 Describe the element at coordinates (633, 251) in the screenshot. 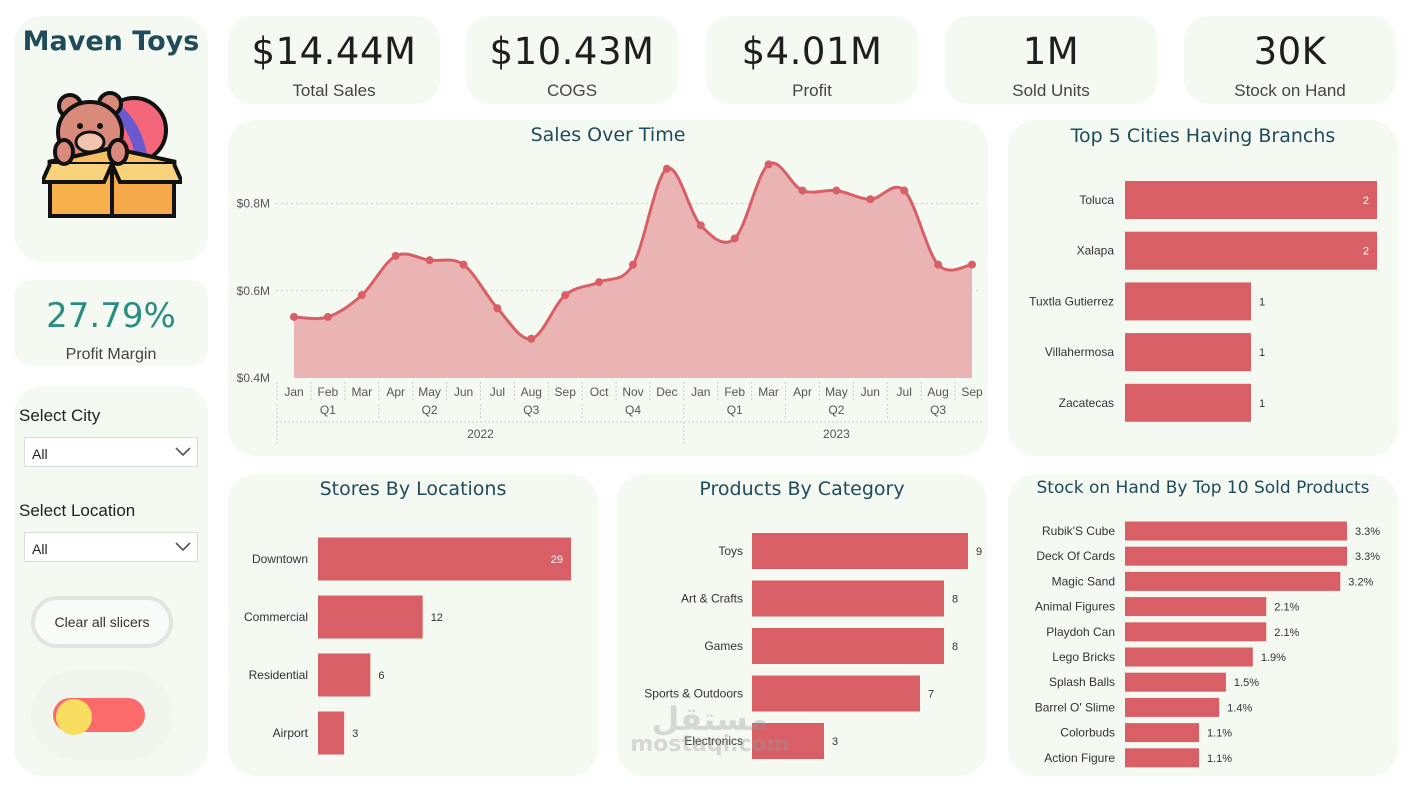

I see `series-line` at that location.